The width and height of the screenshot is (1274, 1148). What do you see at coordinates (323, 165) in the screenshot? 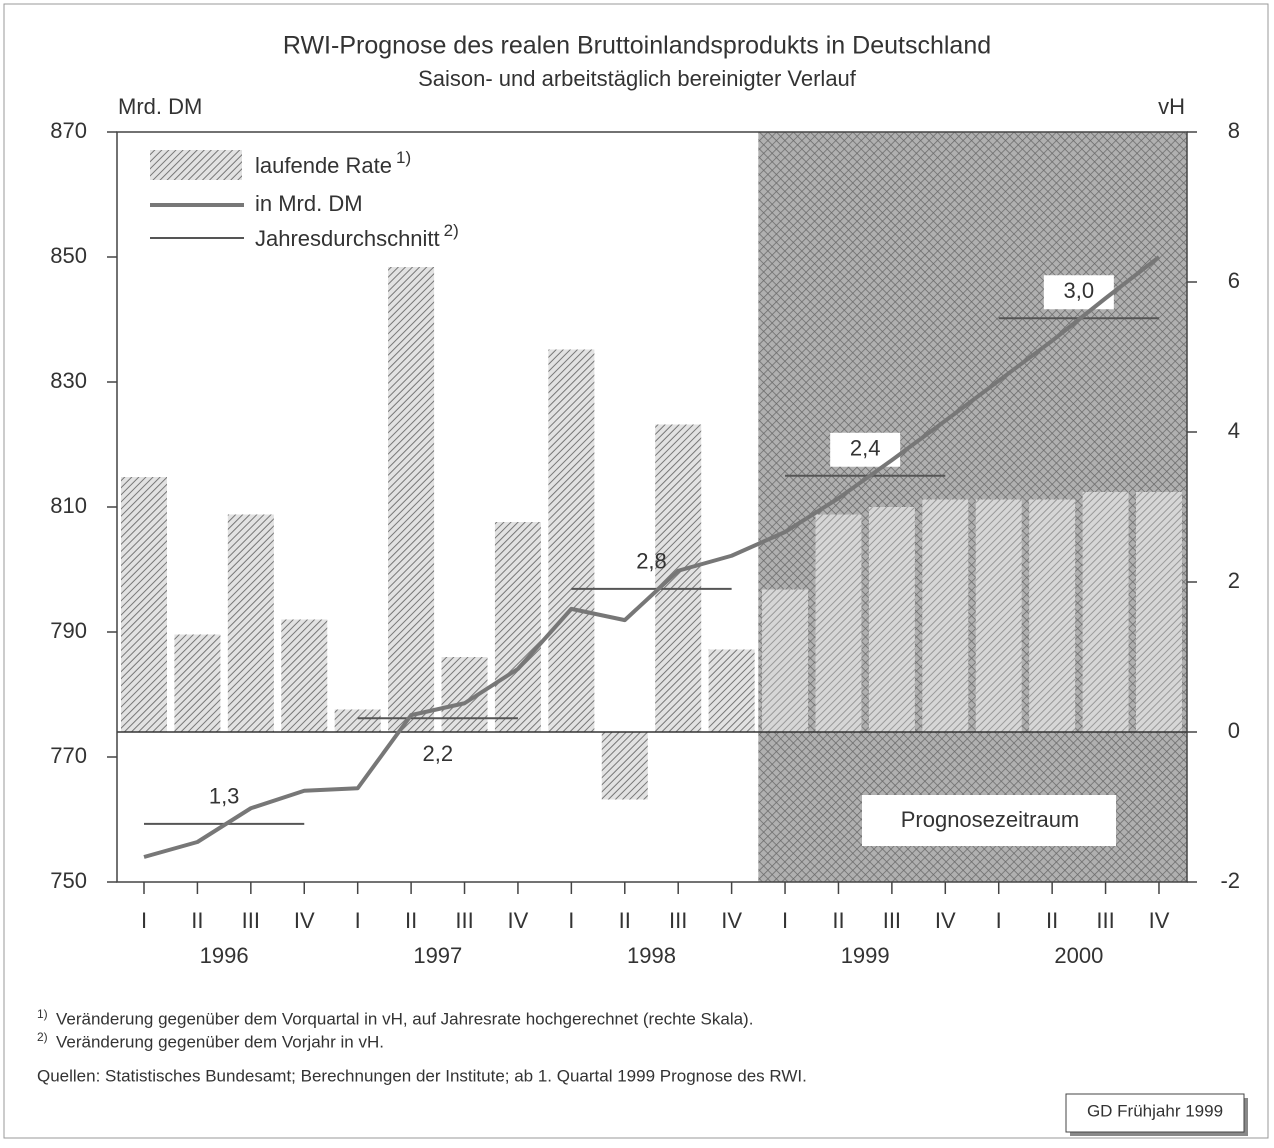
I see `legend-text: laufende Rate` at bounding box center [323, 165].